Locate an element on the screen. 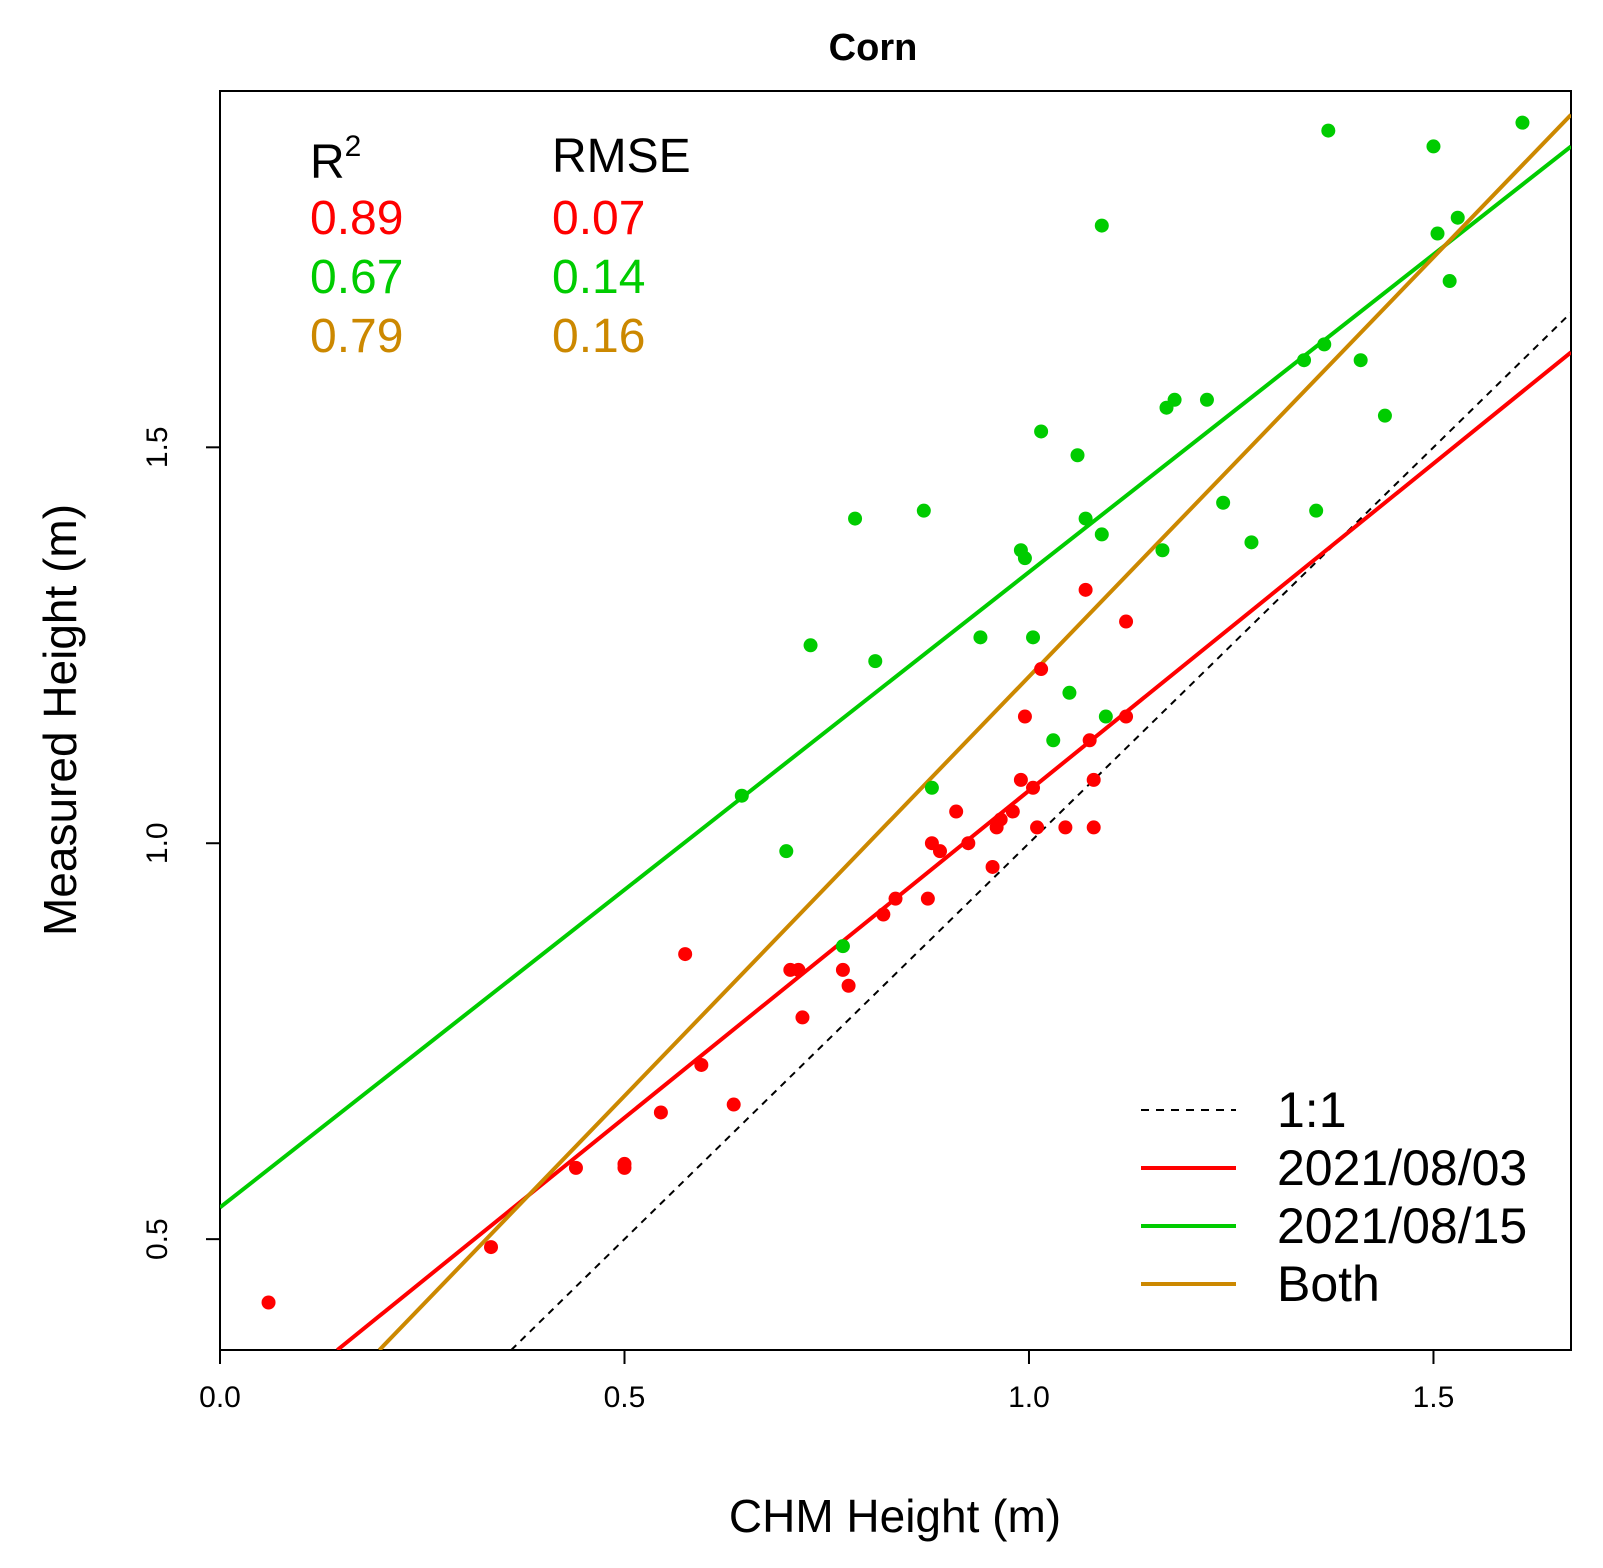 The height and width of the screenshot is (1568, 1603). legend-label-1-1: 1:1 is located at coordinates (1312, 1110).